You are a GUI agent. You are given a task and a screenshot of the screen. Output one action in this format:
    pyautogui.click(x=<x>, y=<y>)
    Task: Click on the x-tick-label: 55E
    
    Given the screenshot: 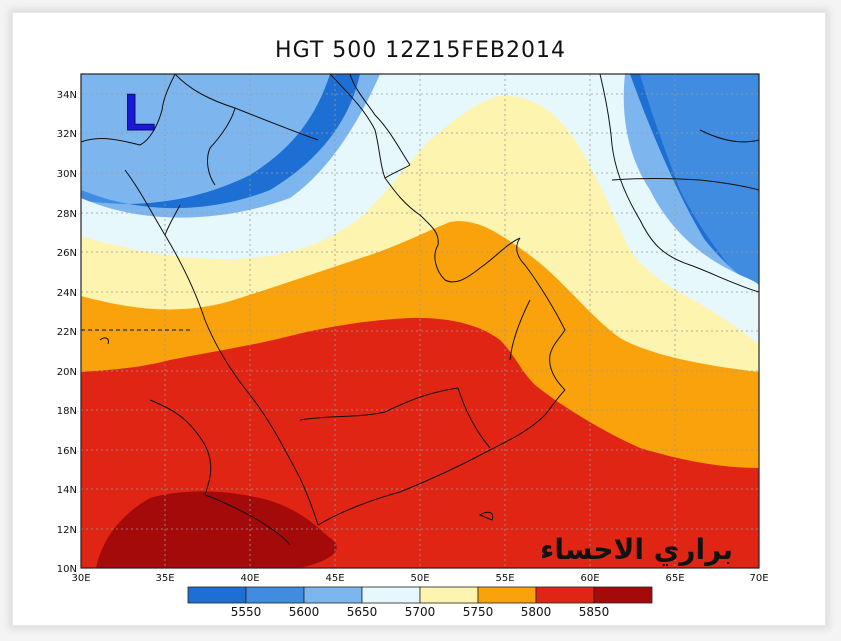 What is the action you would take?
    pyautogui.click(x=504, y=578)
    